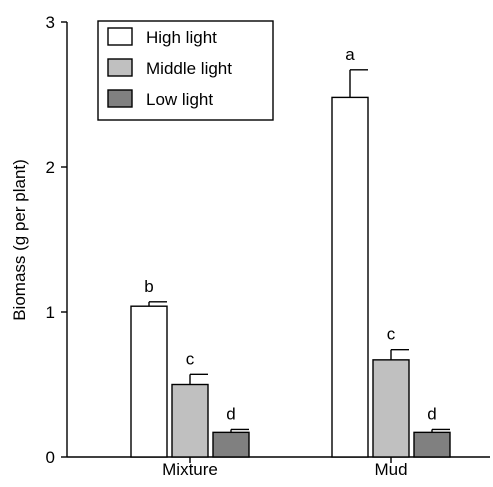 This screenshot has width=493, height=487. I want to click on significance-letter: a, so click(350, 54).